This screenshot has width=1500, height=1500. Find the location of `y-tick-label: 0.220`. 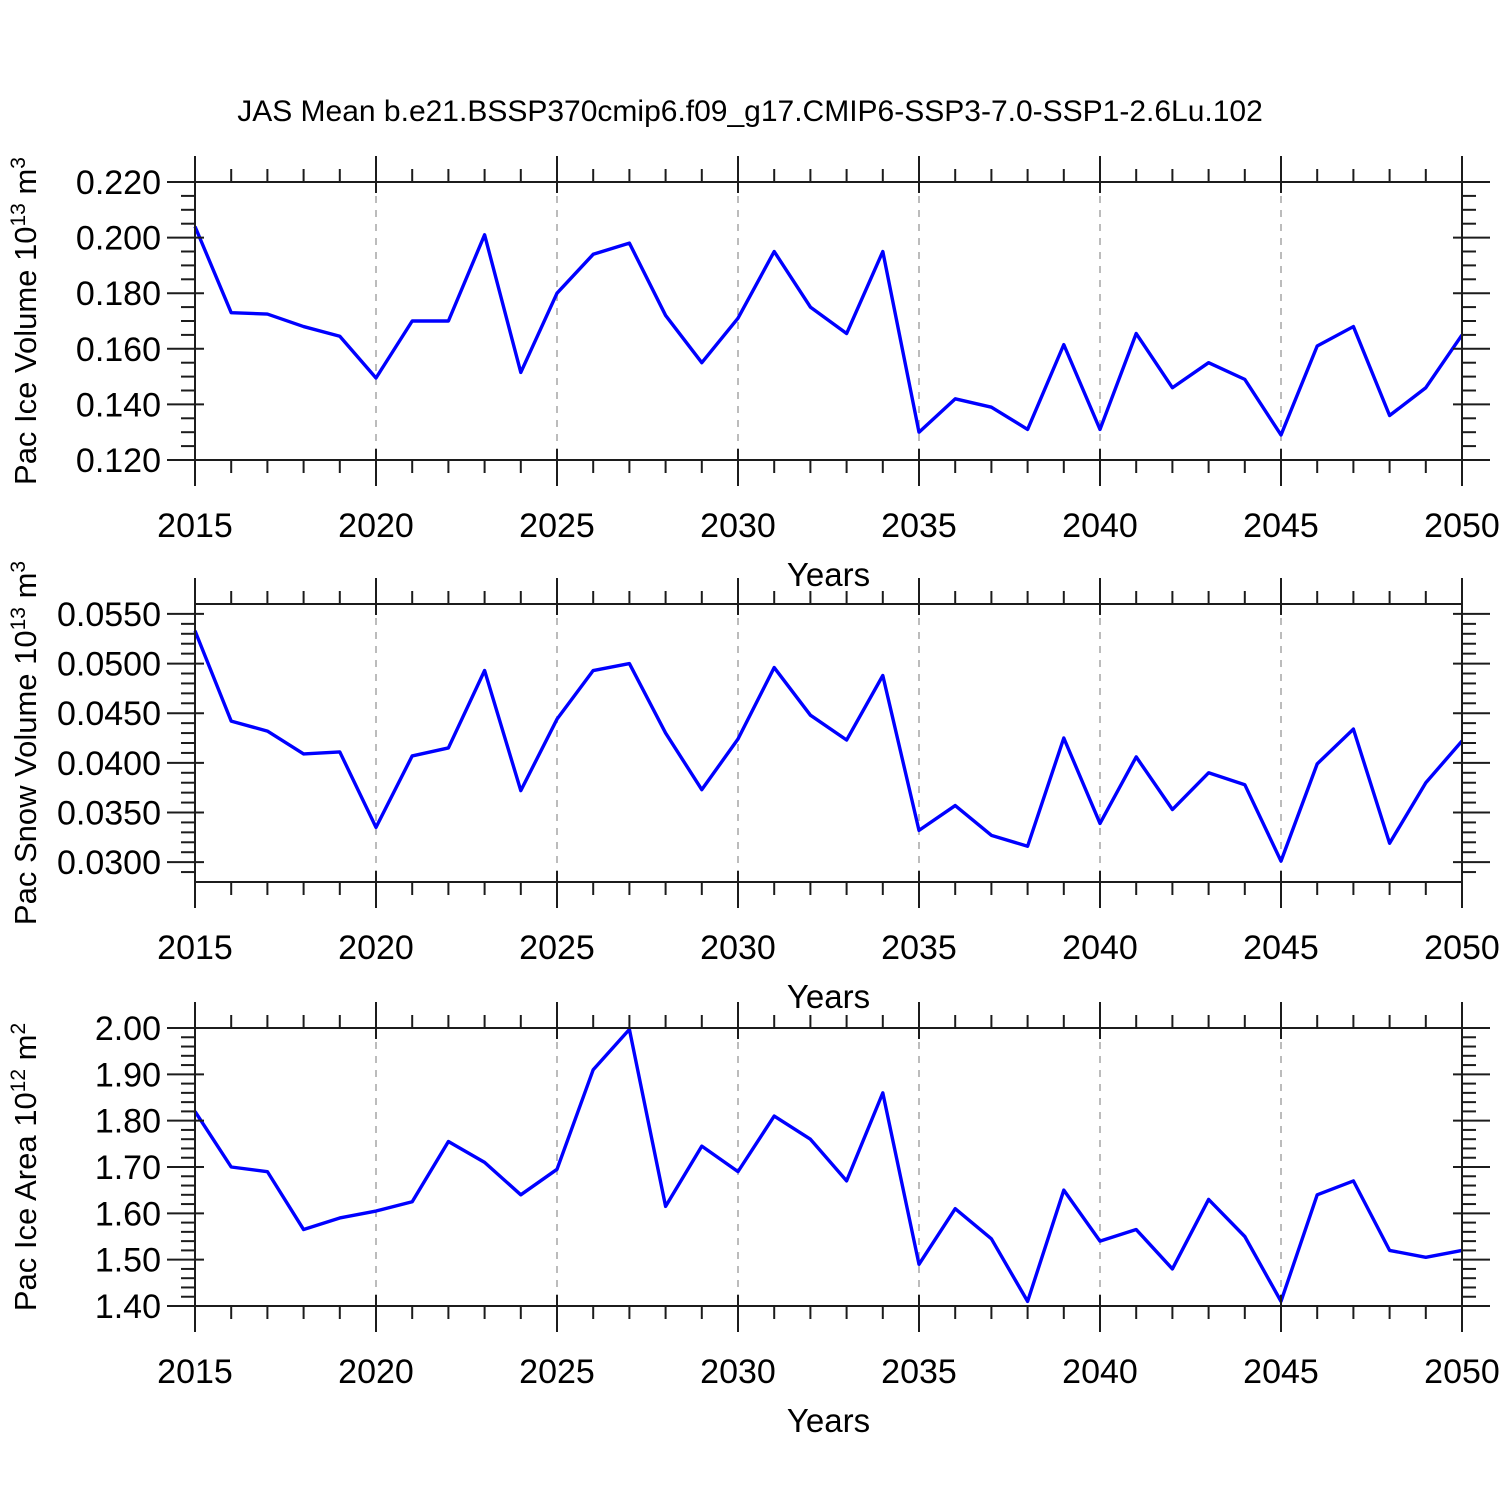

y-tick-label: 0.220 is located at coordinates (118, 183).